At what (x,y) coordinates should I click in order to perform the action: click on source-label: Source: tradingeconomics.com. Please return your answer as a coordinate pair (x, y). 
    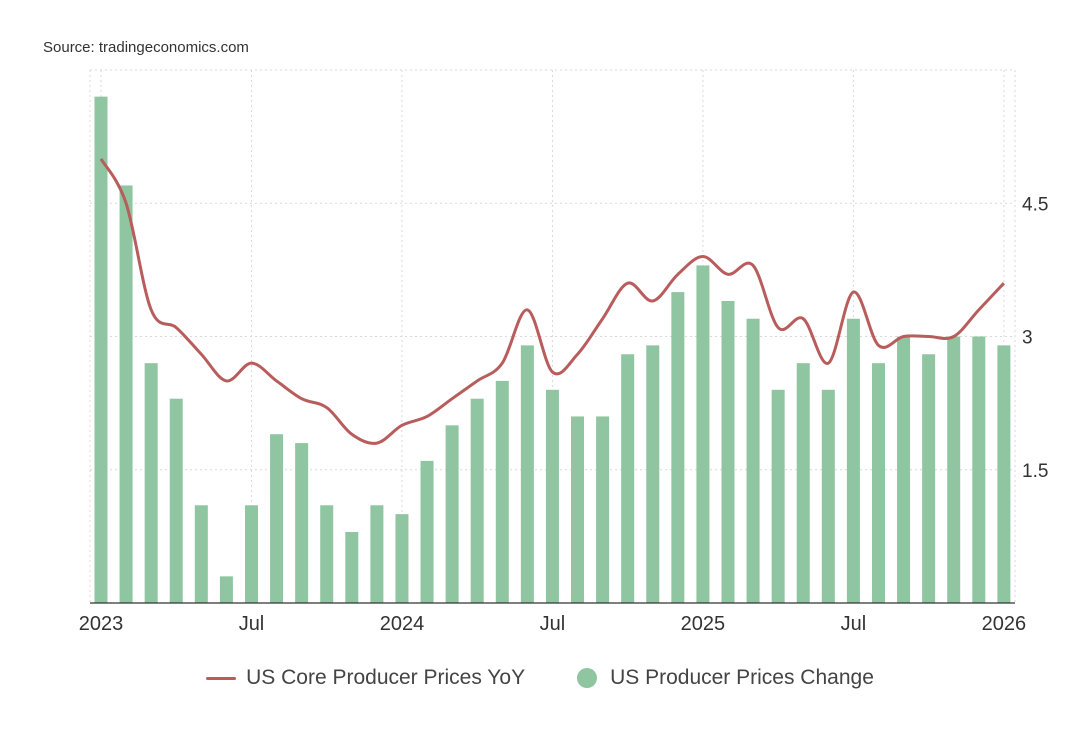
    Looking at the image, I should click on (146, 47).